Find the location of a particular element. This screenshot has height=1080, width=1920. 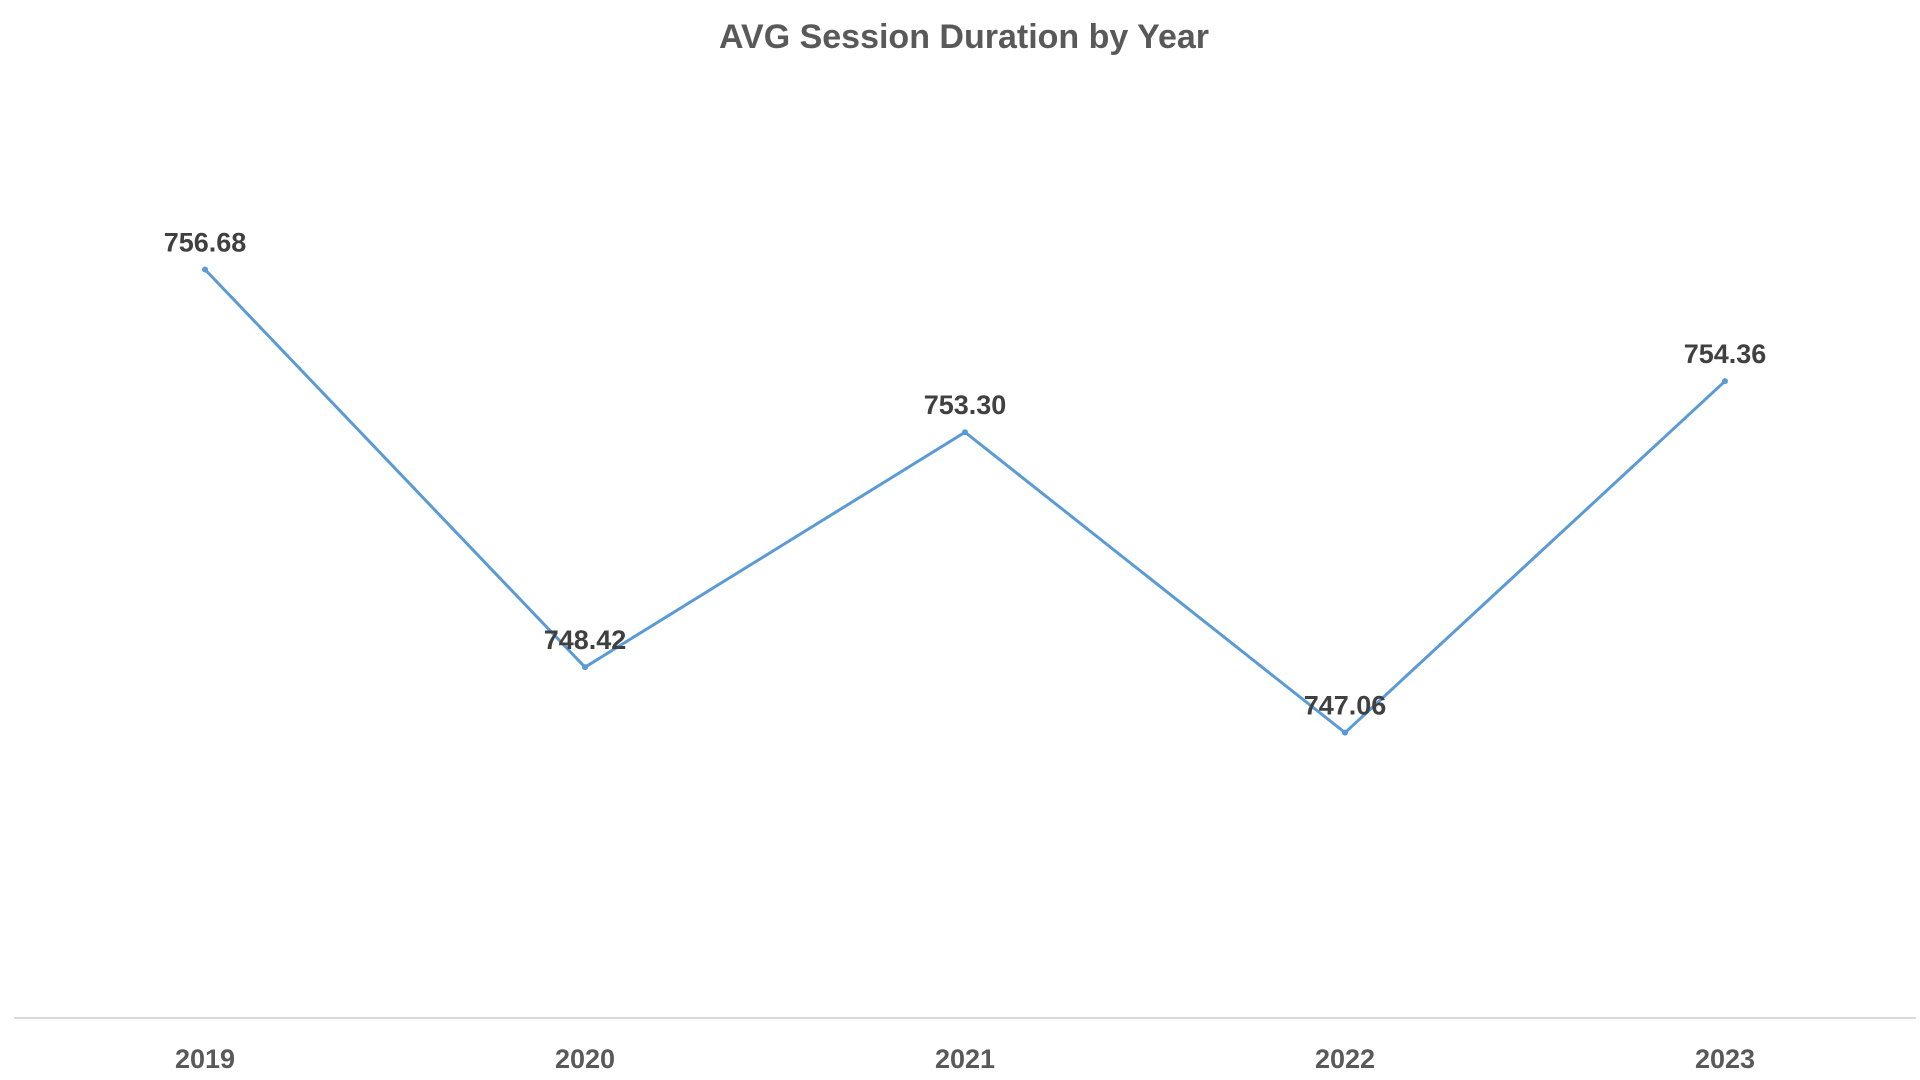

data-label-2021: 753.30 is located at coordinates (965, 405).